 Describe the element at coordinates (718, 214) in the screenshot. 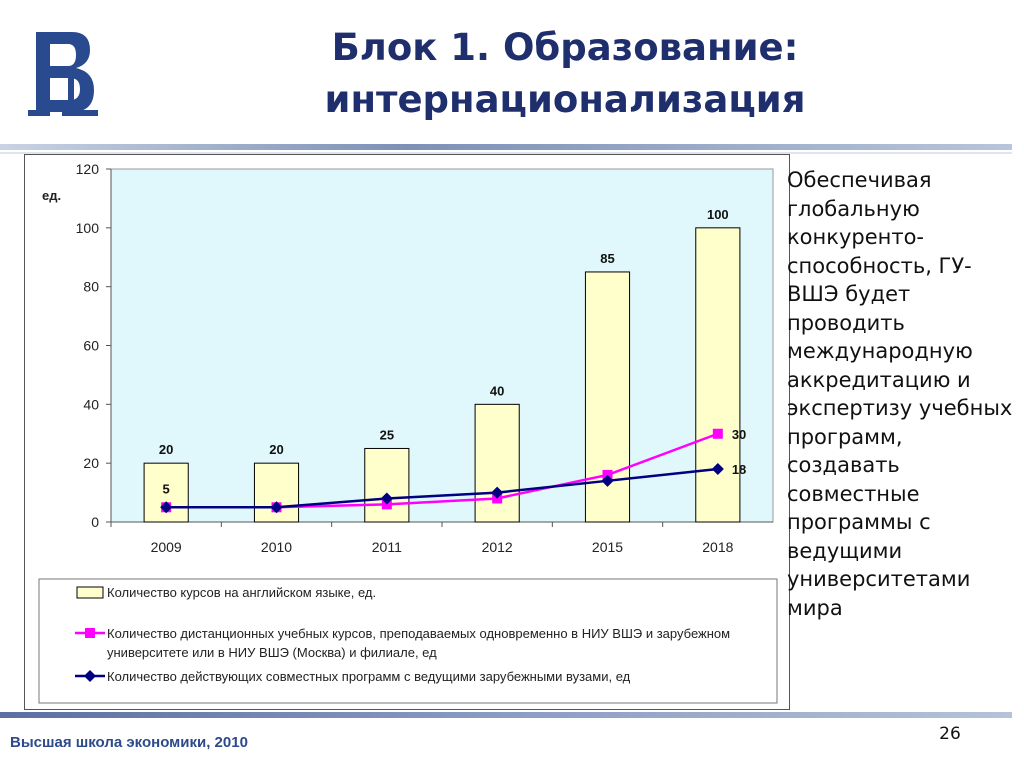

I see `bar-data-label: 100` at that location.